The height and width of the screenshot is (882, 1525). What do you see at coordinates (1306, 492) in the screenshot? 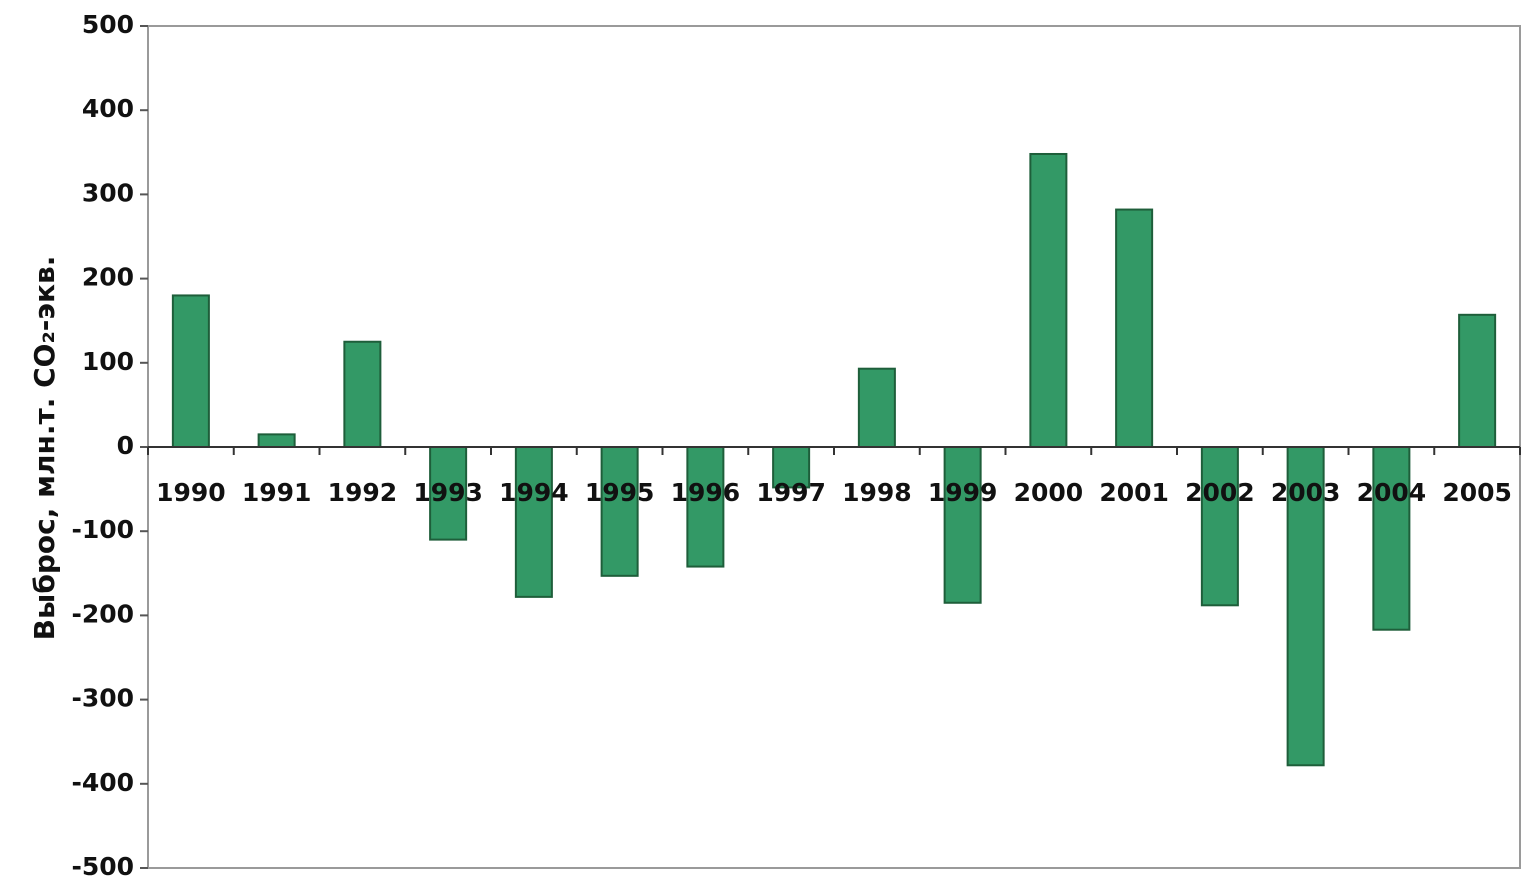
I see `x-tick-label: 2003` at bounding box center [1306, 492].